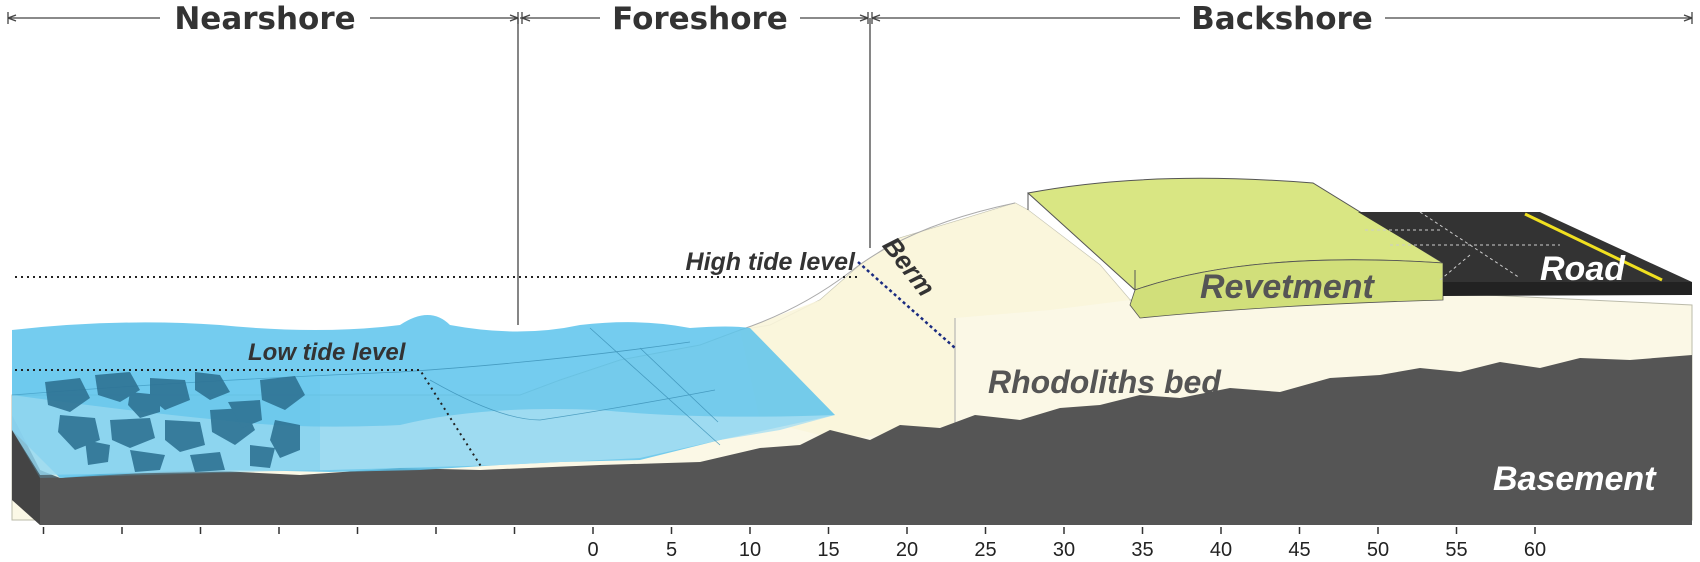  I want to click on foreshore-slope, so click(935, 321).